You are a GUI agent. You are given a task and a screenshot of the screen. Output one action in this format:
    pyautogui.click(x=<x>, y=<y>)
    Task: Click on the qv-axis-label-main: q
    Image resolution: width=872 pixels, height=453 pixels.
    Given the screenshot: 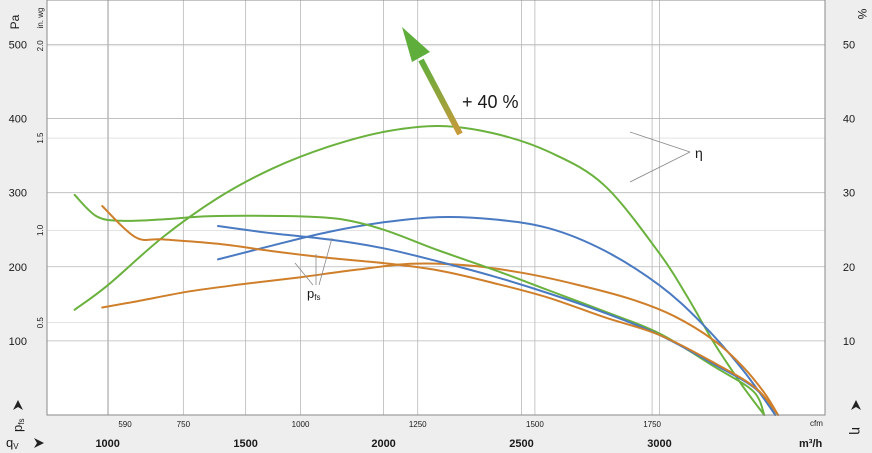 What is the action you would take?
    pyautogui.click(x=9, y=442)
    